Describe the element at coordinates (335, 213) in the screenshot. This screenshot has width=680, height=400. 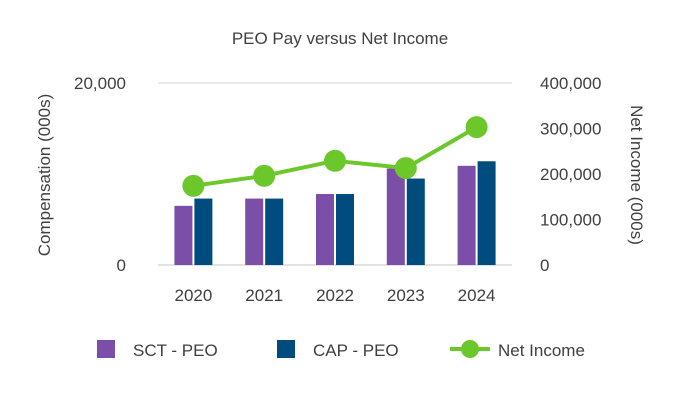
I see `bars-group` at that location.